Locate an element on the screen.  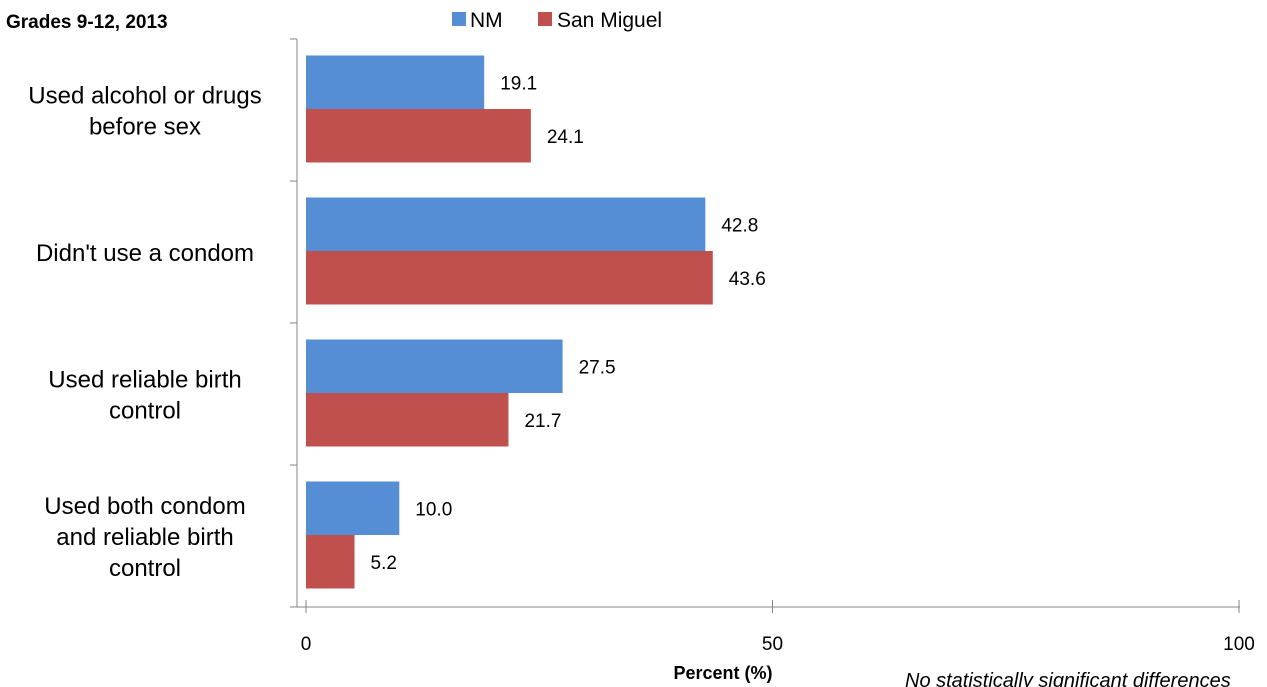
data-label-san-miguel-used-reliable-birth-control: 21.7 is located at coordinates (542, 421).